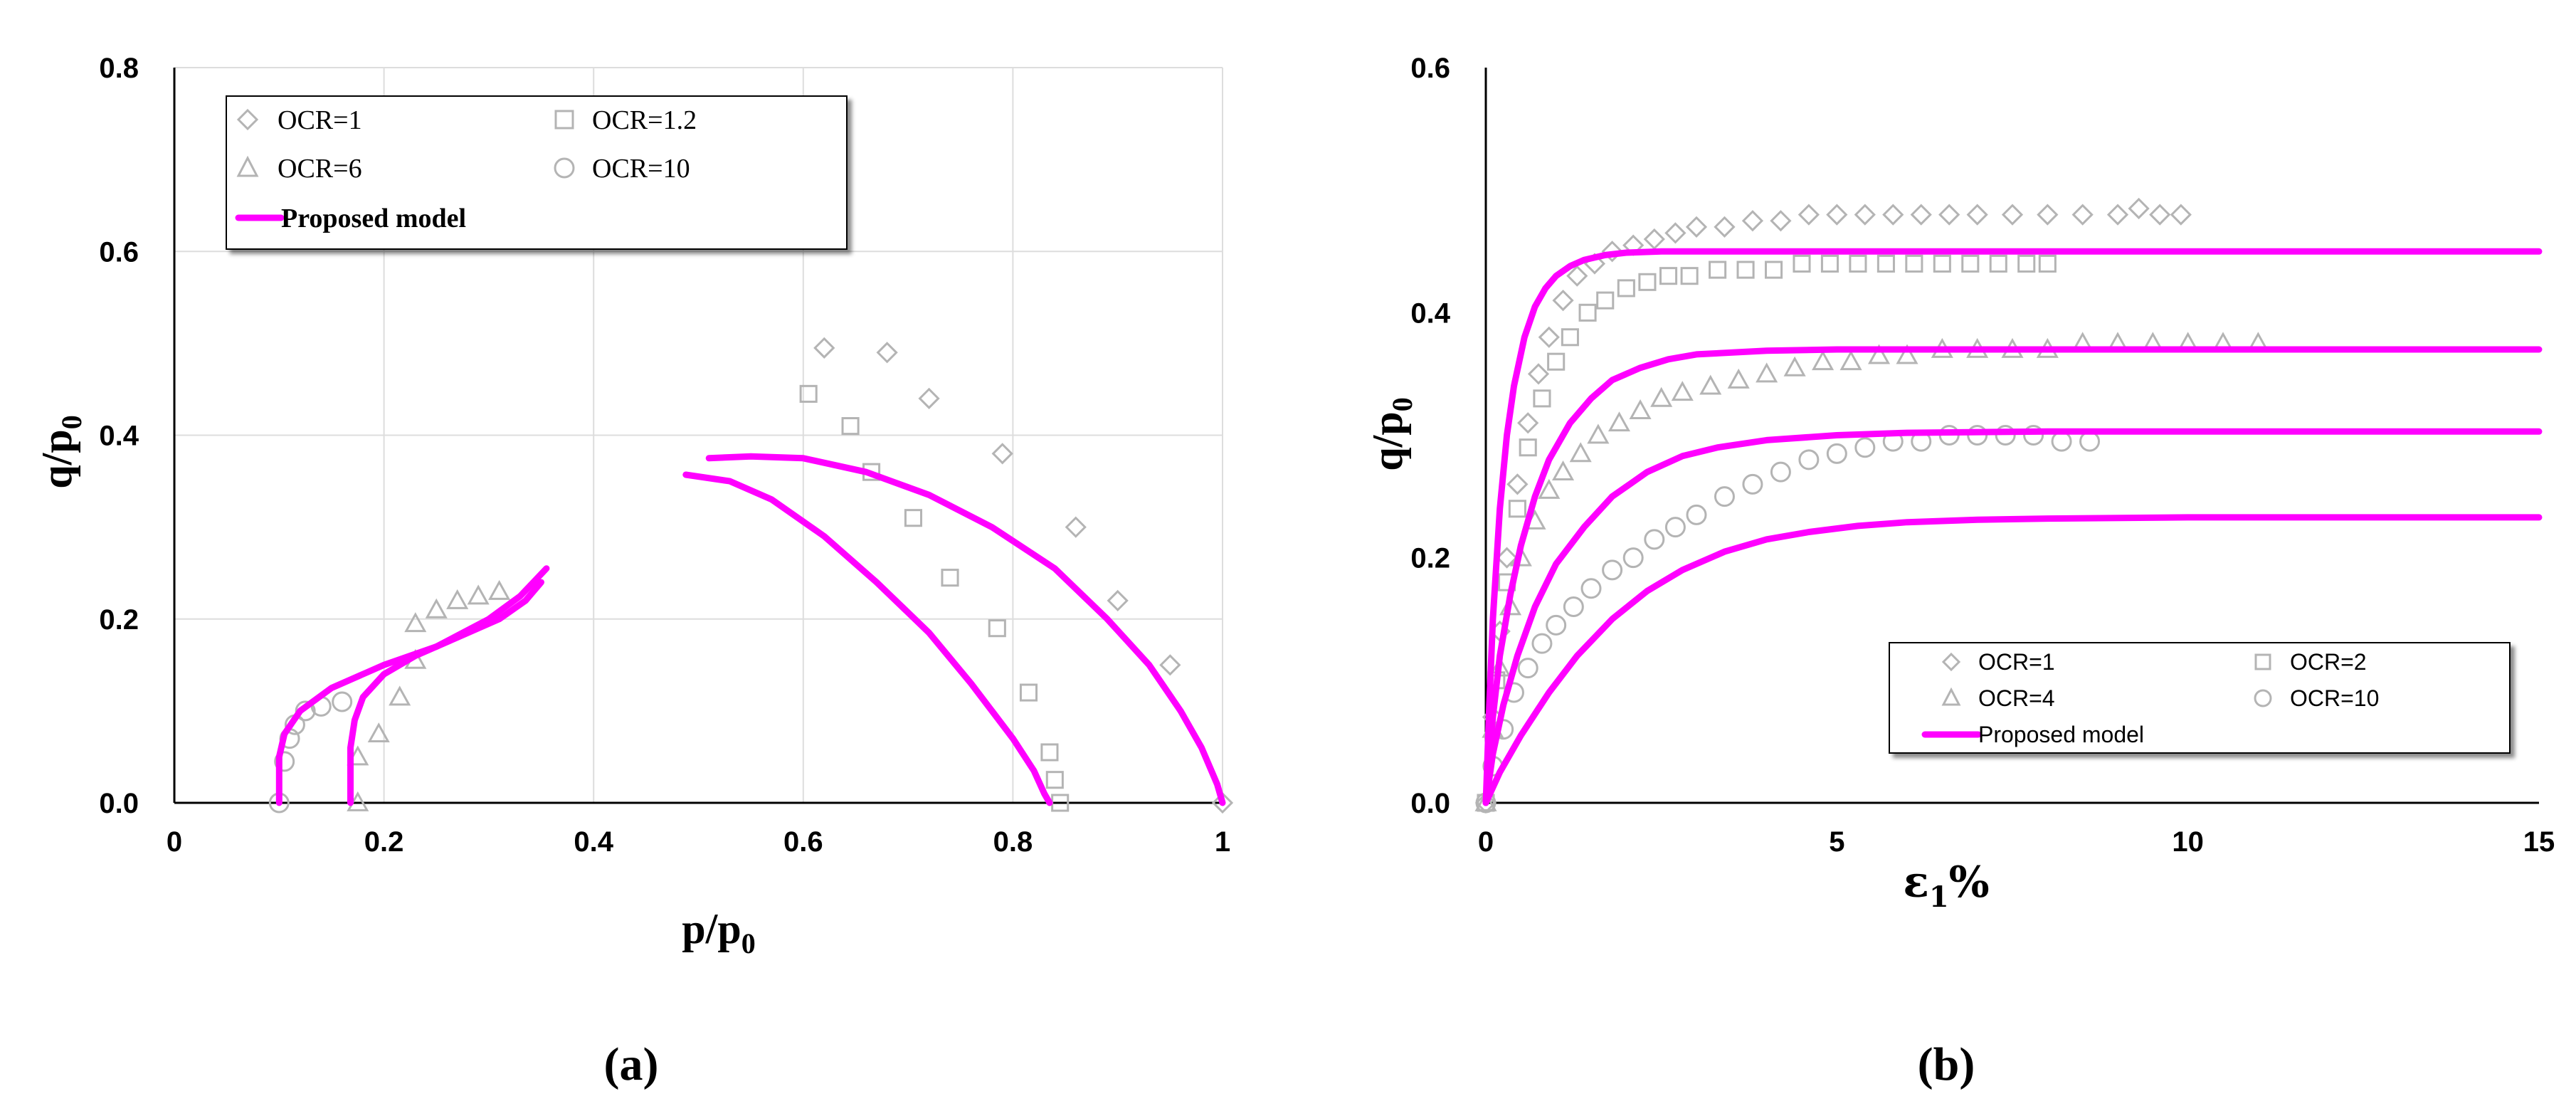 The height and width of the screenshot is (1116, 2576). I want to click on legend-a-label-4: Proposed model, so click(374, 218).